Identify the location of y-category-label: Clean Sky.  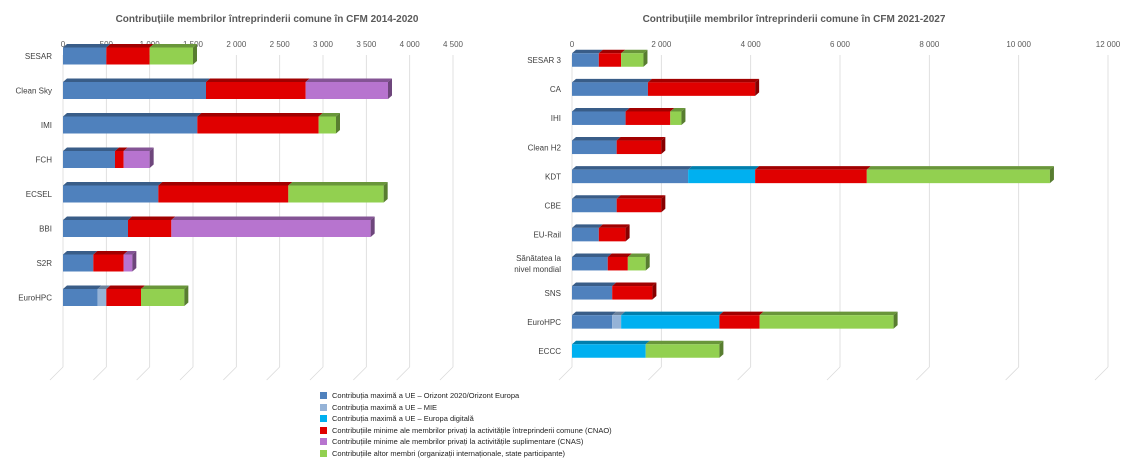
(34, 91).